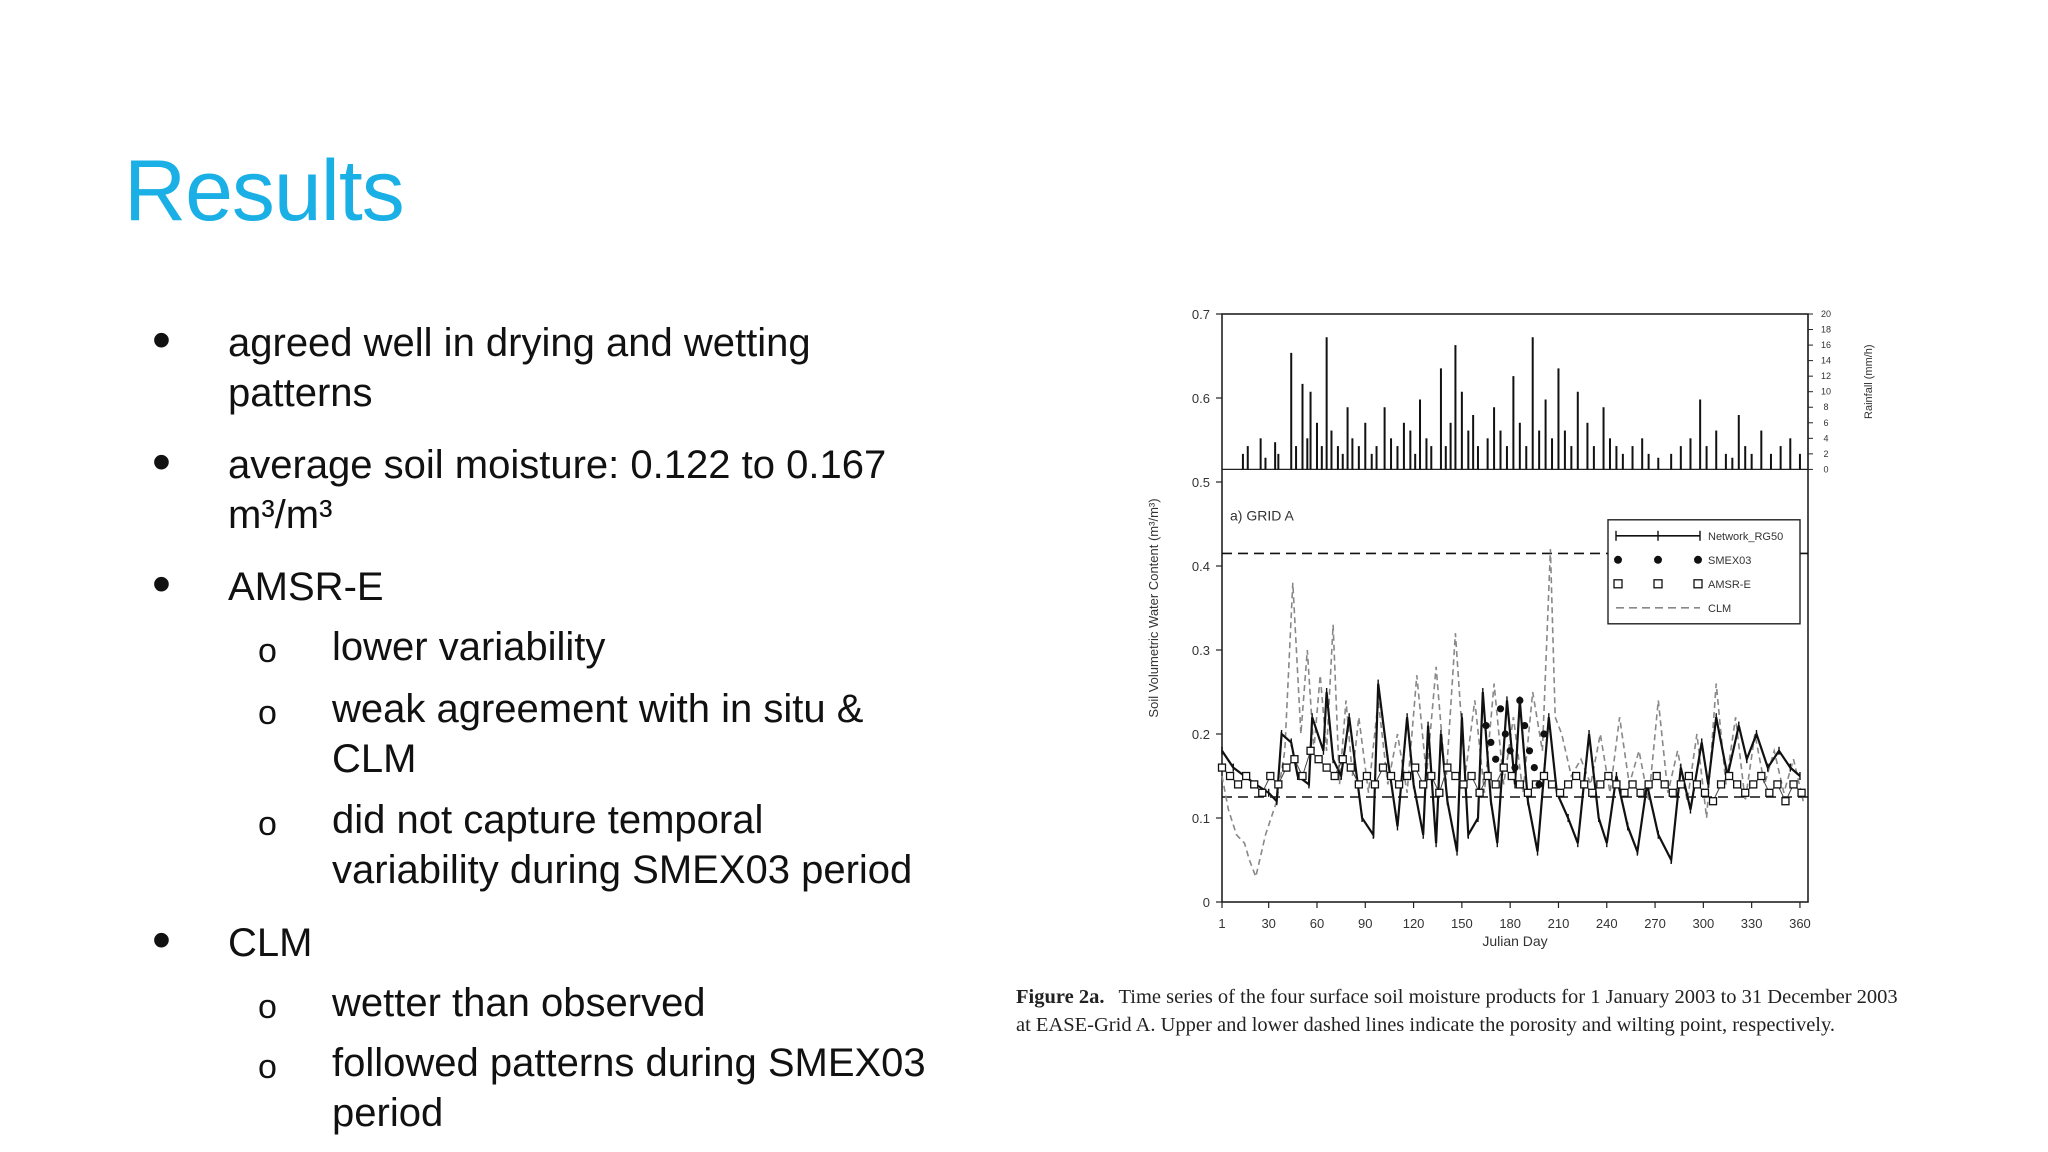  What do you see at coordinates (1825, 407) in the screenshot?
I see `y2-tick-label: 8` at bounding box center [1825, 407].